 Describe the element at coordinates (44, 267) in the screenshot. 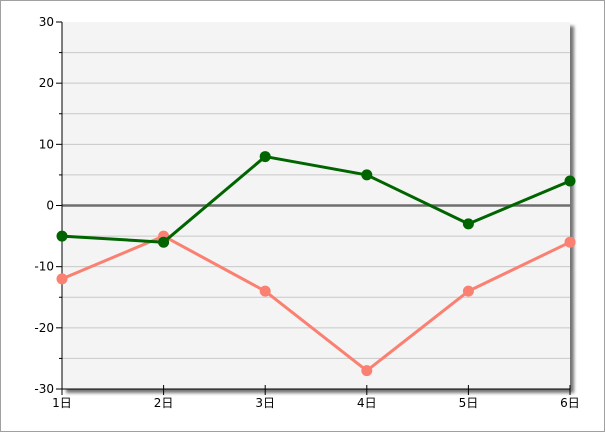

I see `y-tick-label: -10` at that location.